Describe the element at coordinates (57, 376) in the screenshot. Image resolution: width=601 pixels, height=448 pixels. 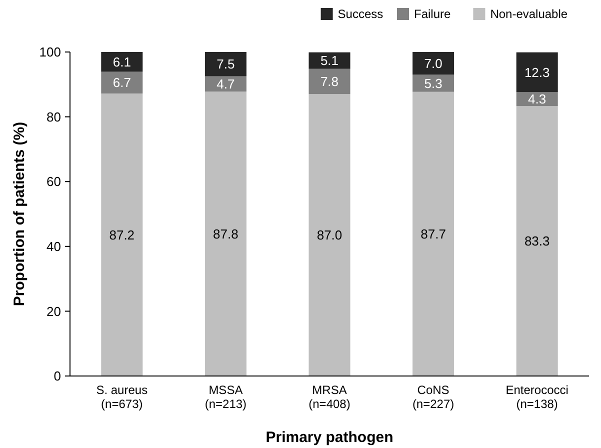
I see `y-tick-label: 0` at that location.